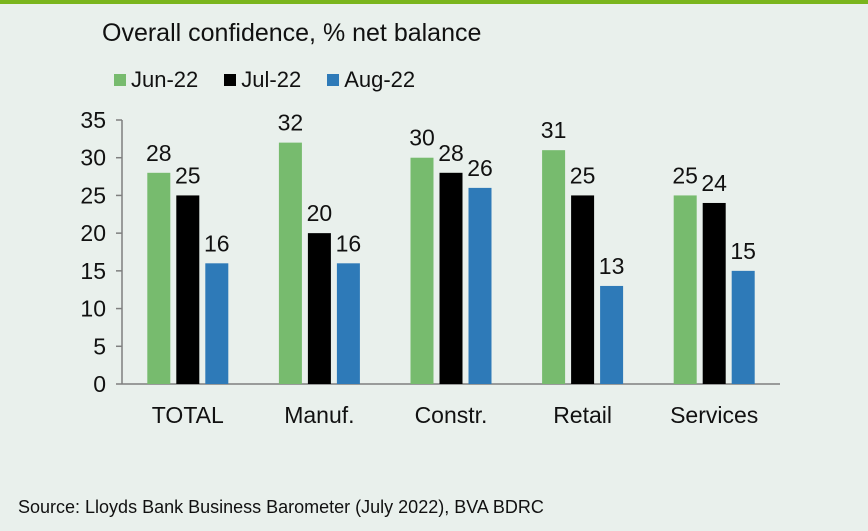 The image size is (868, 531). I want to click on legend-label-jul-22: Jul-22, so click(271, 79).